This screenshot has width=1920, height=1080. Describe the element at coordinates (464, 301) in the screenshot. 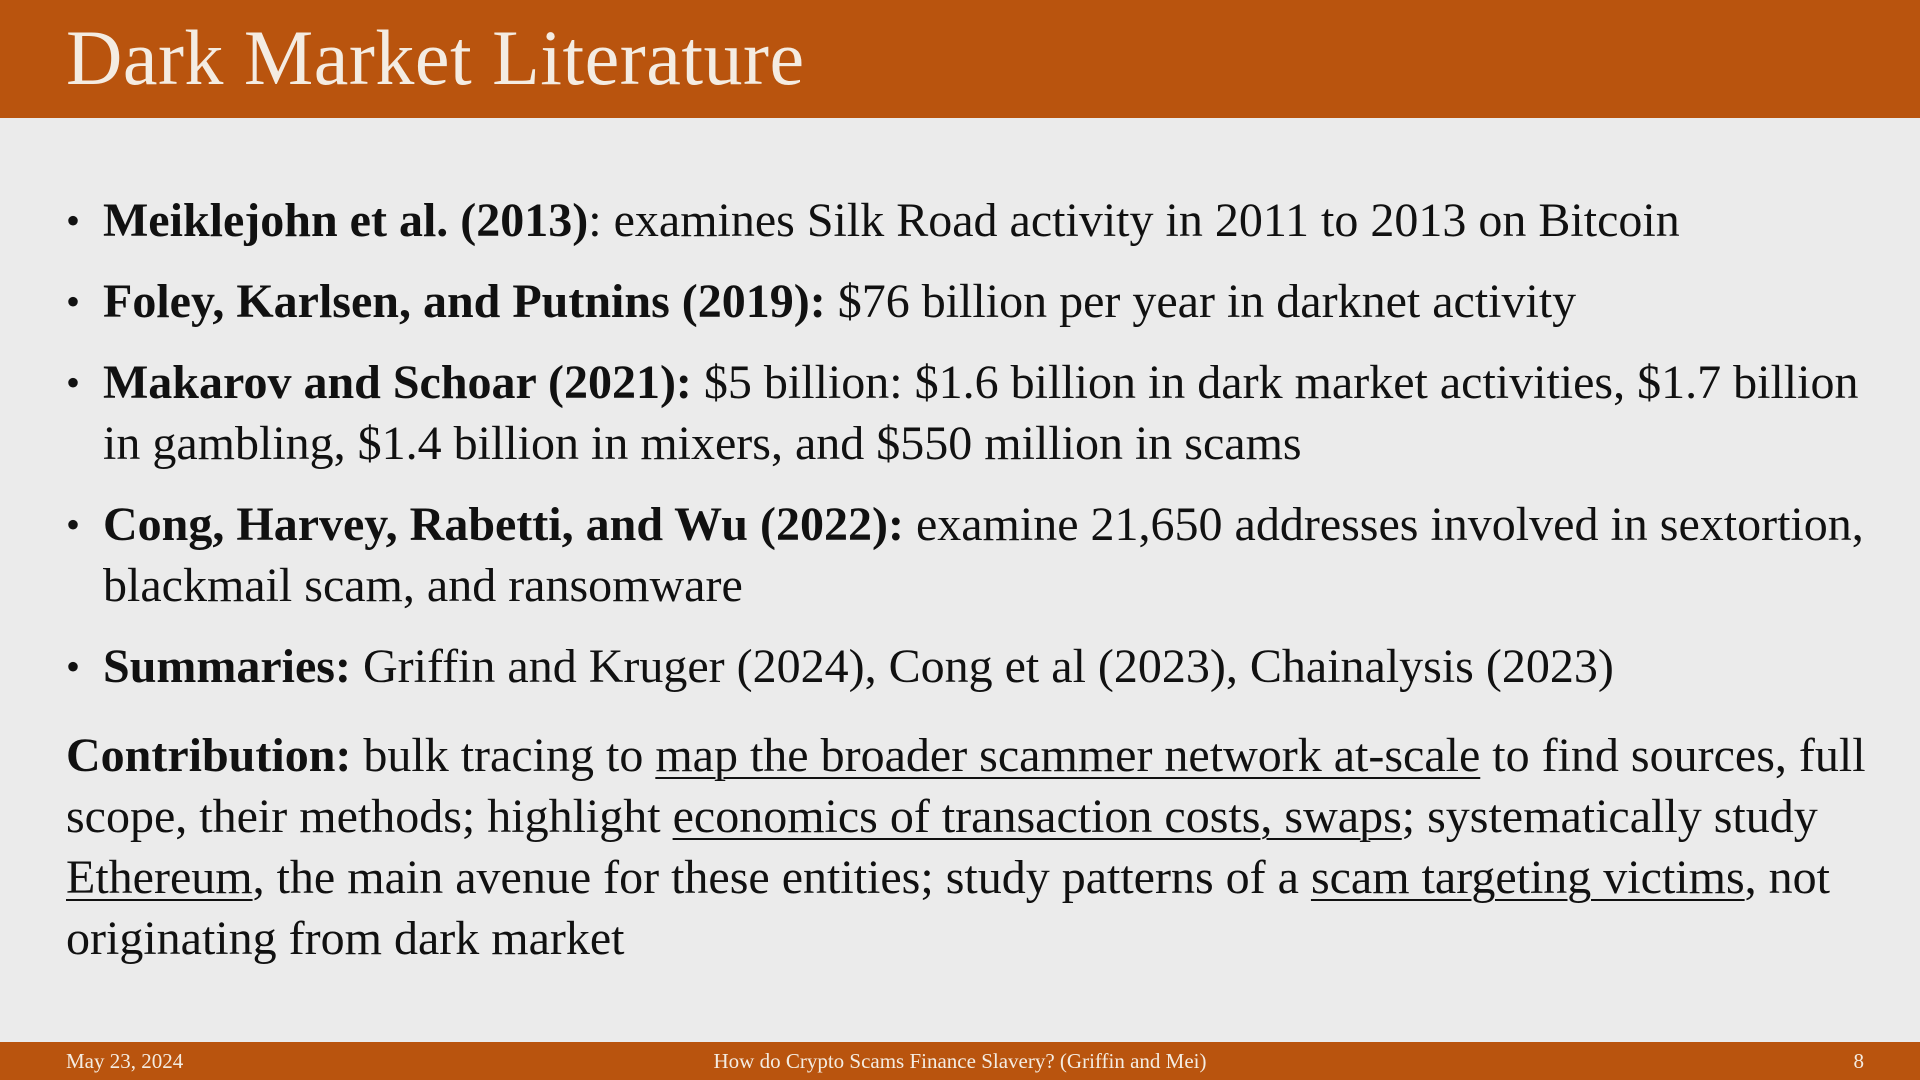

I see `citation: Foley, Karlsen, and Putnins (2019):` at that location.